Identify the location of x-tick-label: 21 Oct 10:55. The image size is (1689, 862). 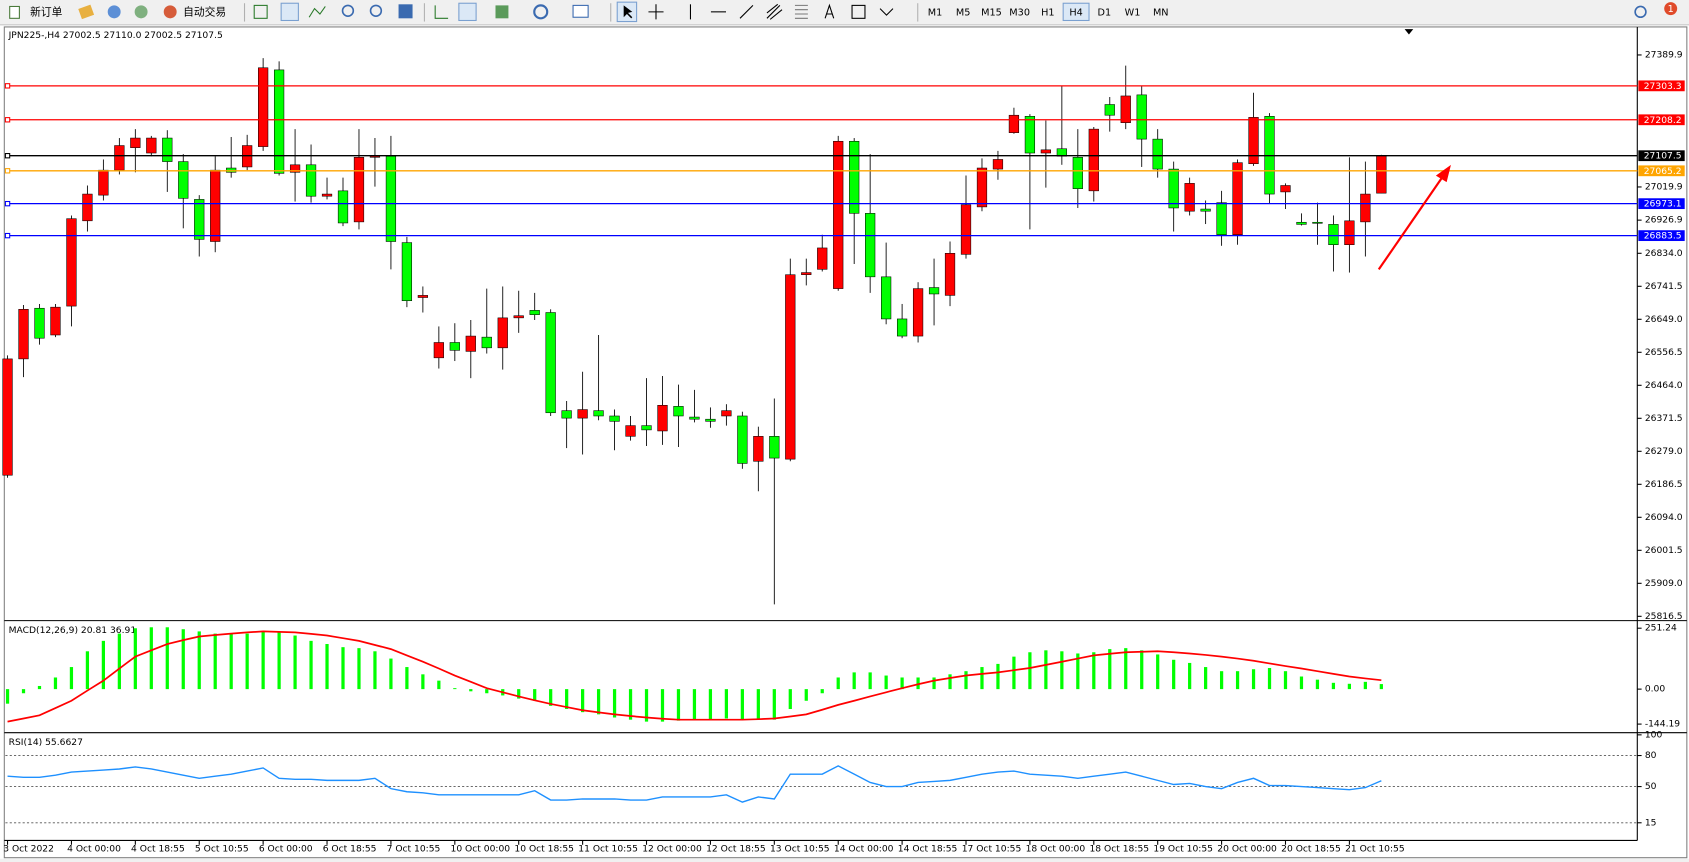
(1375, 850).